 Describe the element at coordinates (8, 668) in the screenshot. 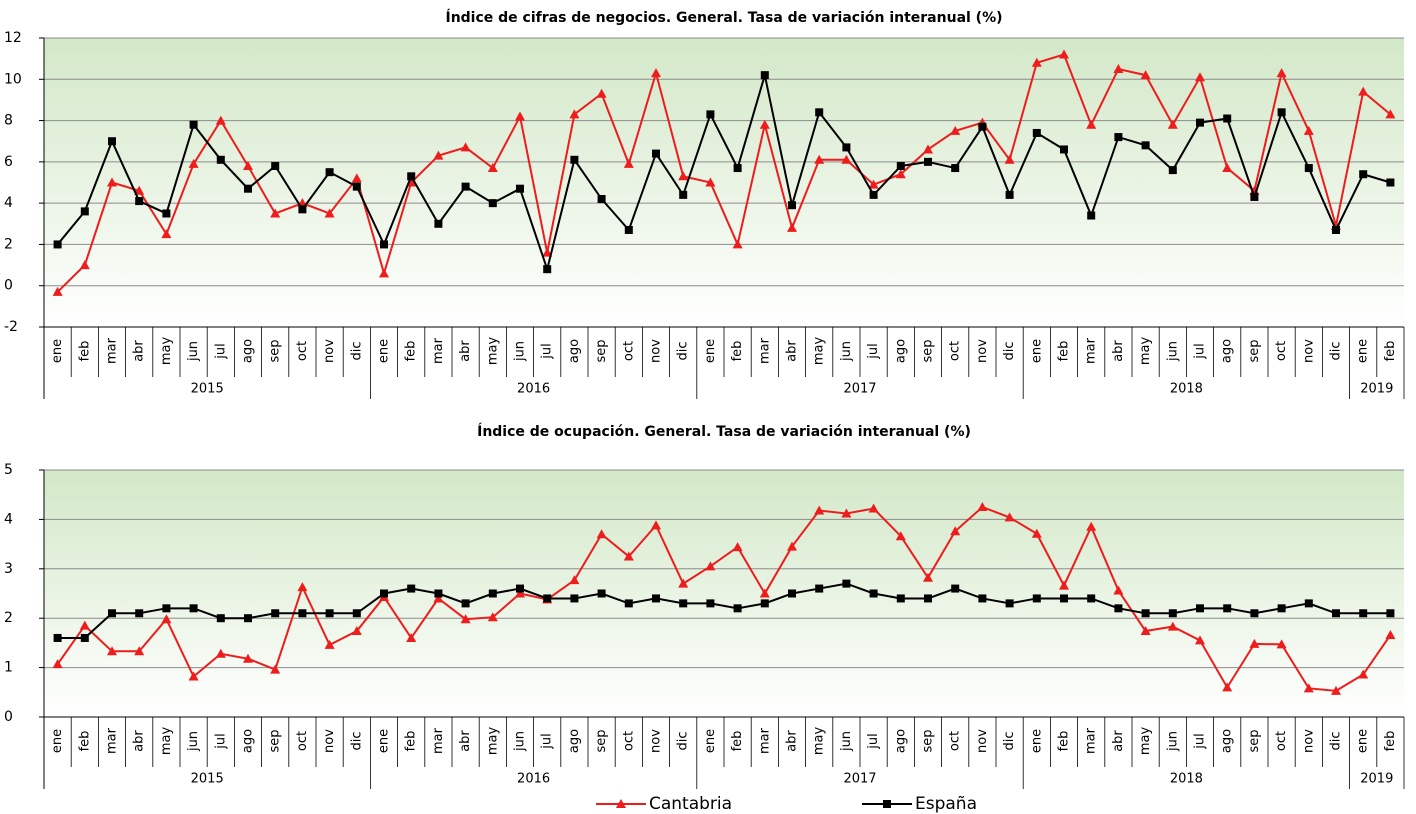

I see `y-tick-label: 1` at that location.